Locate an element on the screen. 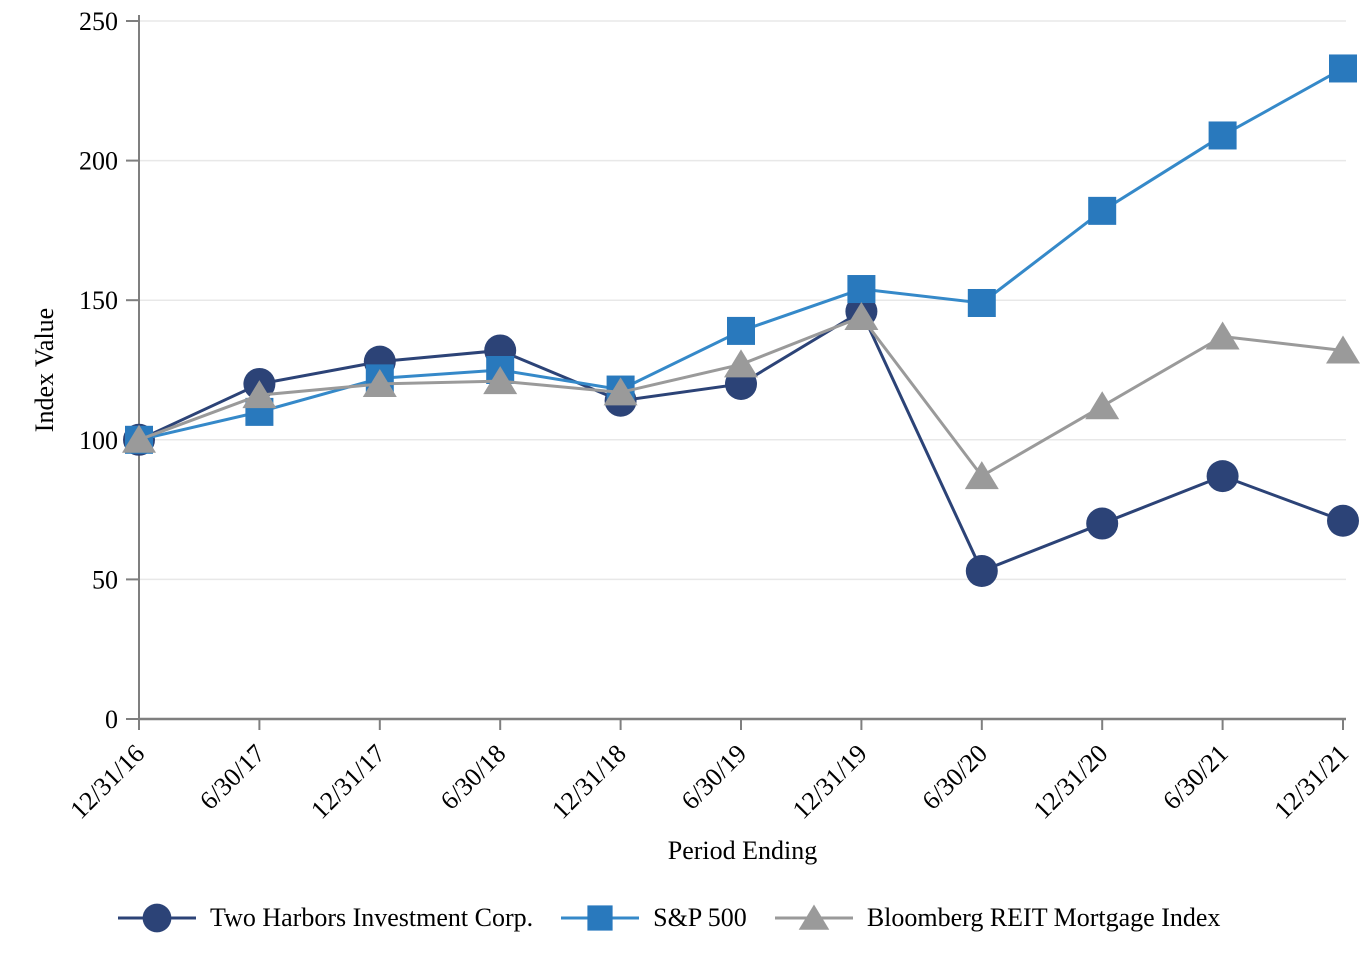 This screenshot has height=960, width=1364. y-tick-label: 100 is located at coordinates (98, 440).